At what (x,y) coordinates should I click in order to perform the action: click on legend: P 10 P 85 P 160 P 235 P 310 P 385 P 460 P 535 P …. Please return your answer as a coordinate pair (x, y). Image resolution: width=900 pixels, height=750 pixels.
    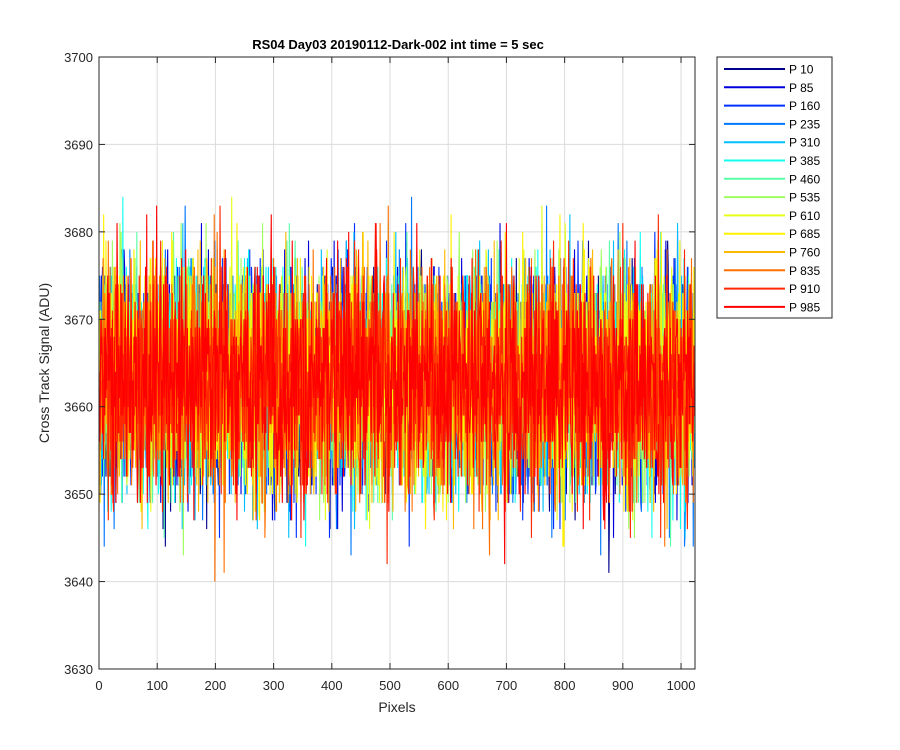
    Looking at the image, I should click on (774, 187).